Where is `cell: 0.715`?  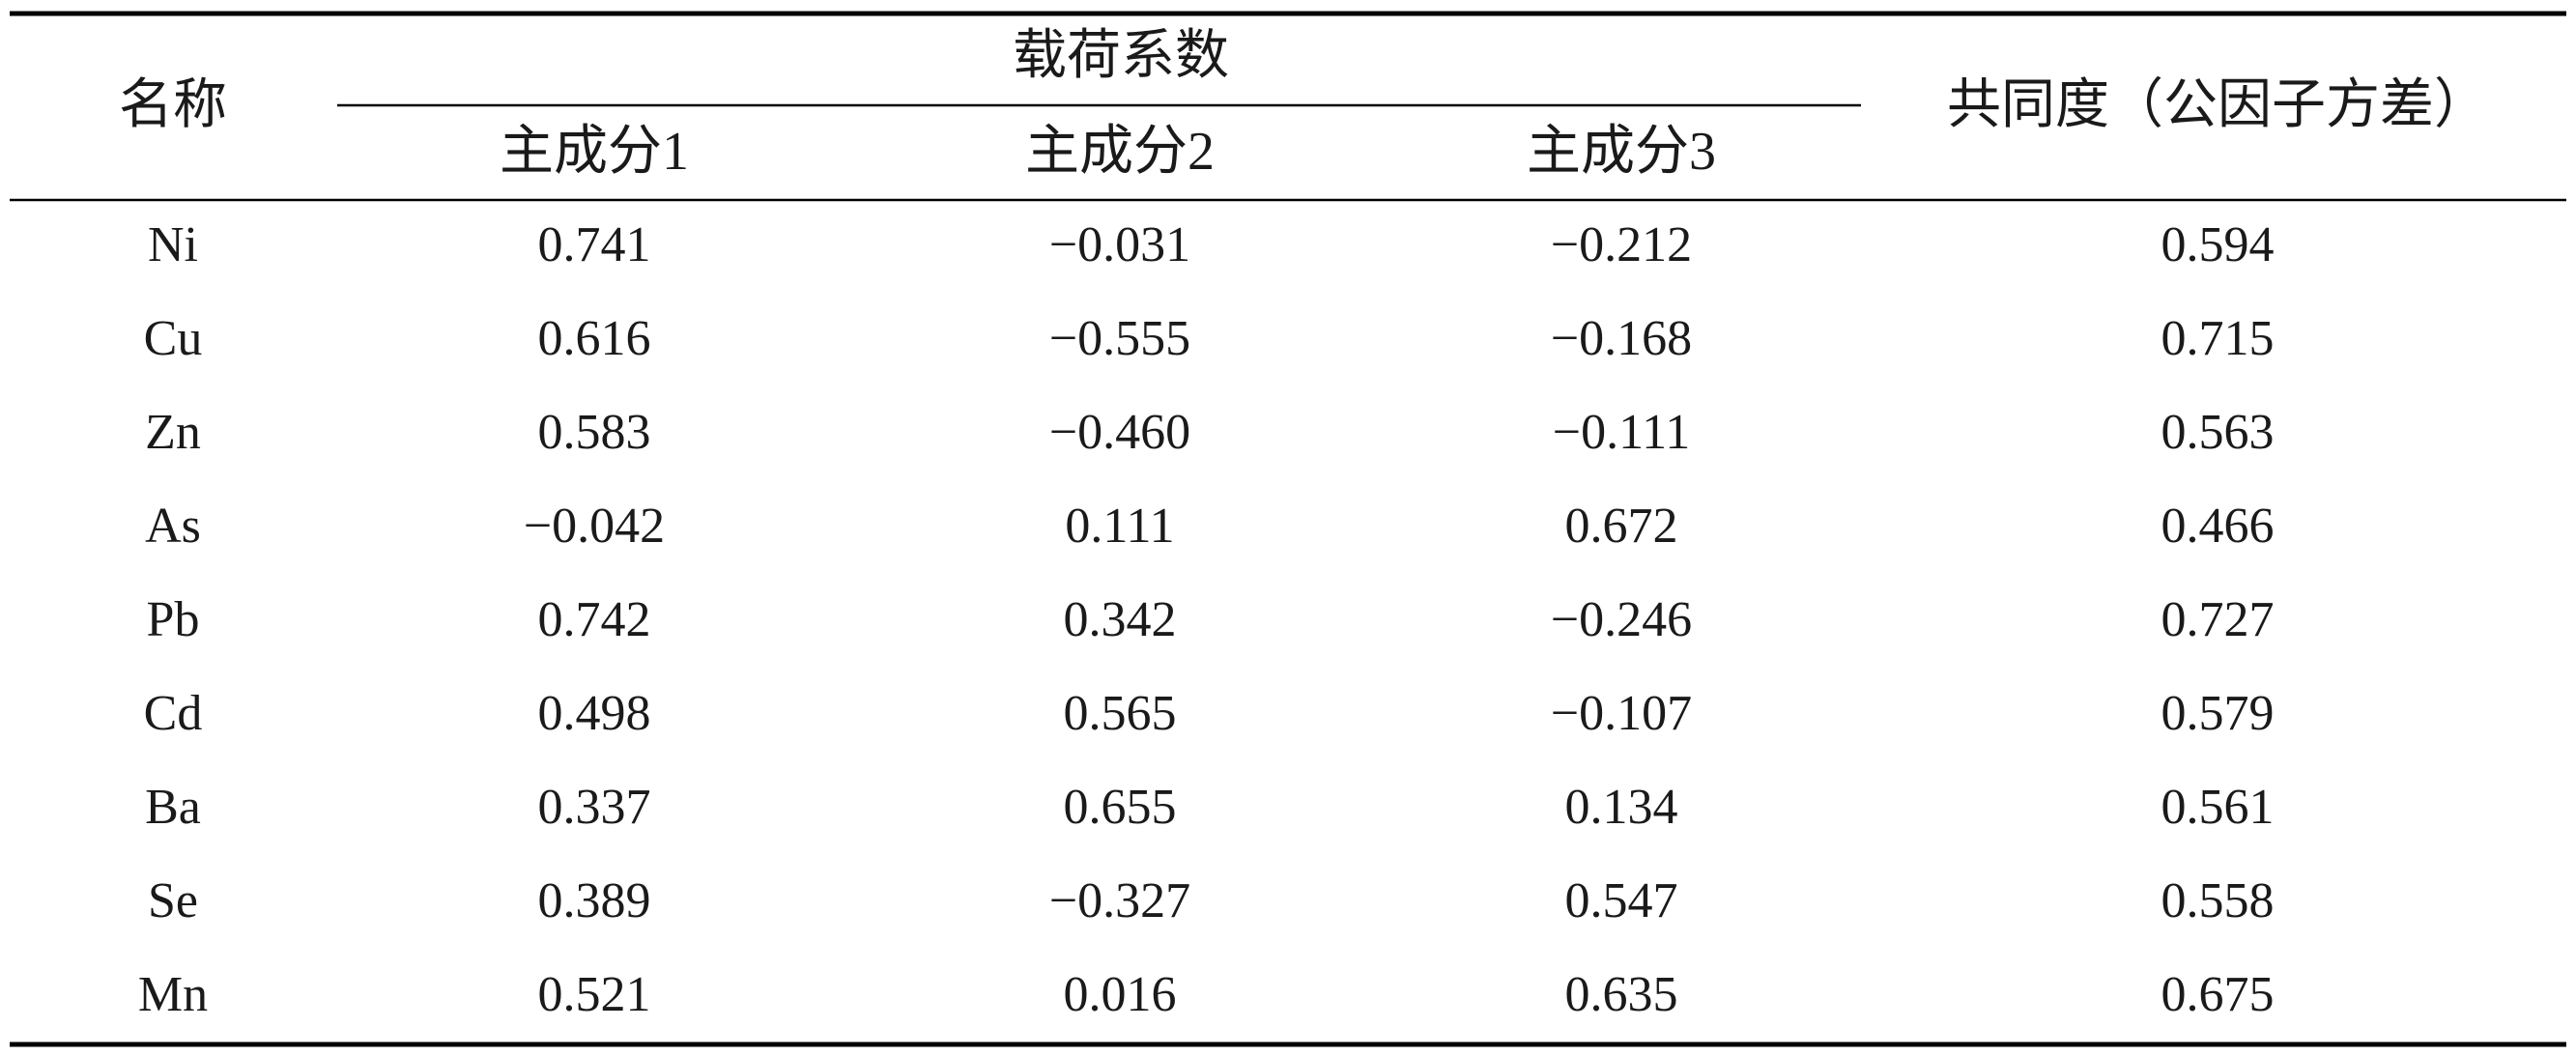
cell: 0.715 is located at coordinates (2218, 338).